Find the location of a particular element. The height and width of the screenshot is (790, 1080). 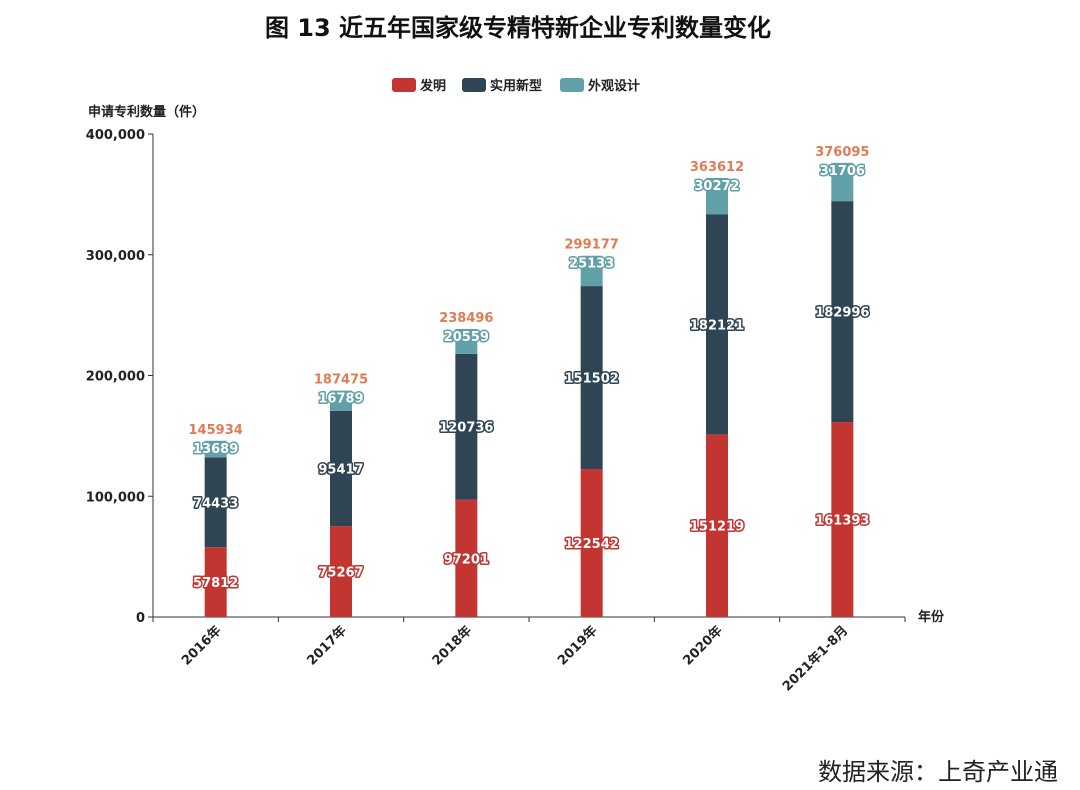

data-label: 161393 is located at coordinates (842, 521).